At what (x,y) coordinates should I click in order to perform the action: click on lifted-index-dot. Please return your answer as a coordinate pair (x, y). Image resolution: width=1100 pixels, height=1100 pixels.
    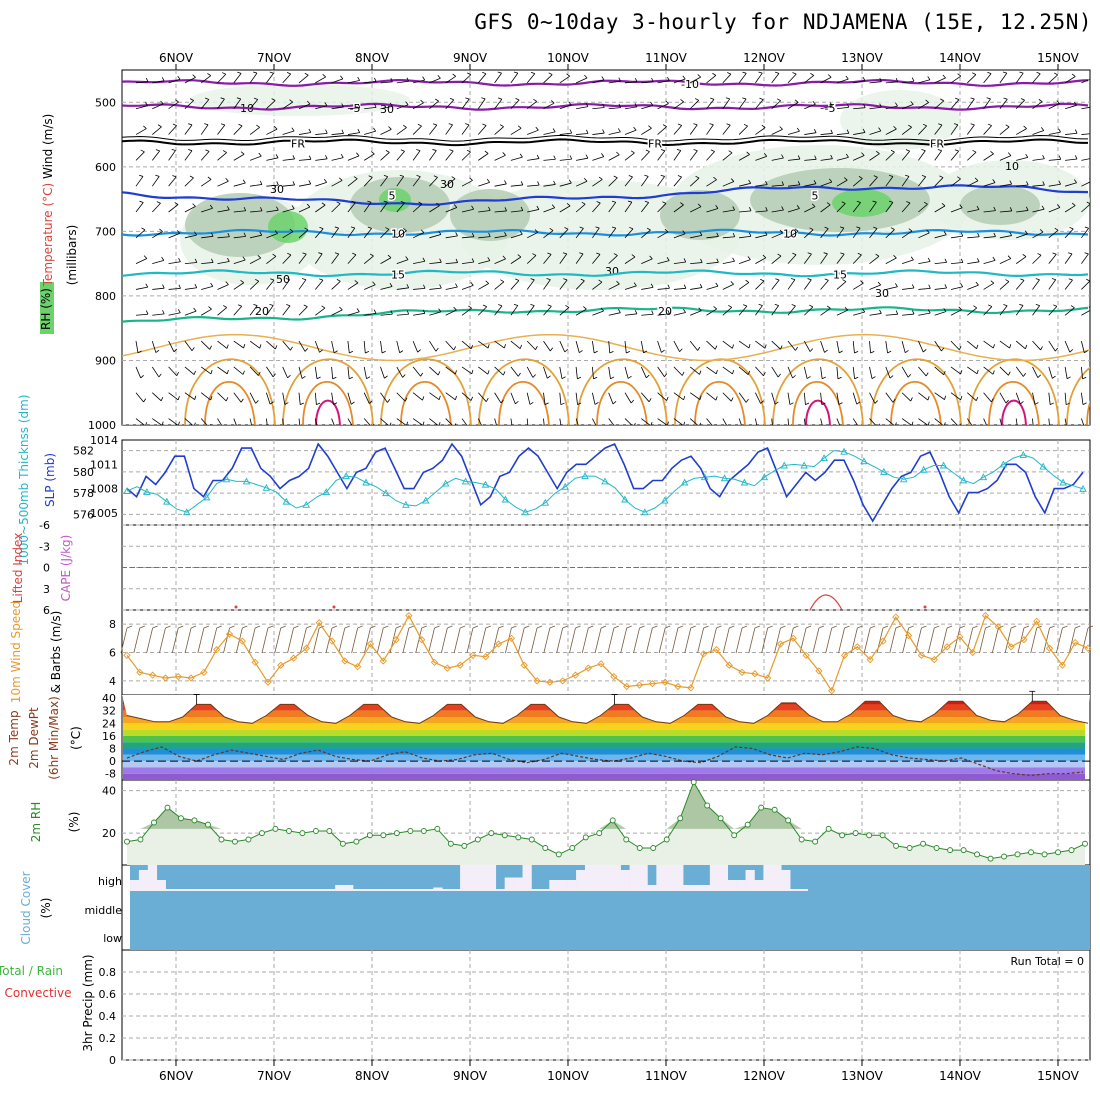
    Looking at the image, I should click on (334, 607).